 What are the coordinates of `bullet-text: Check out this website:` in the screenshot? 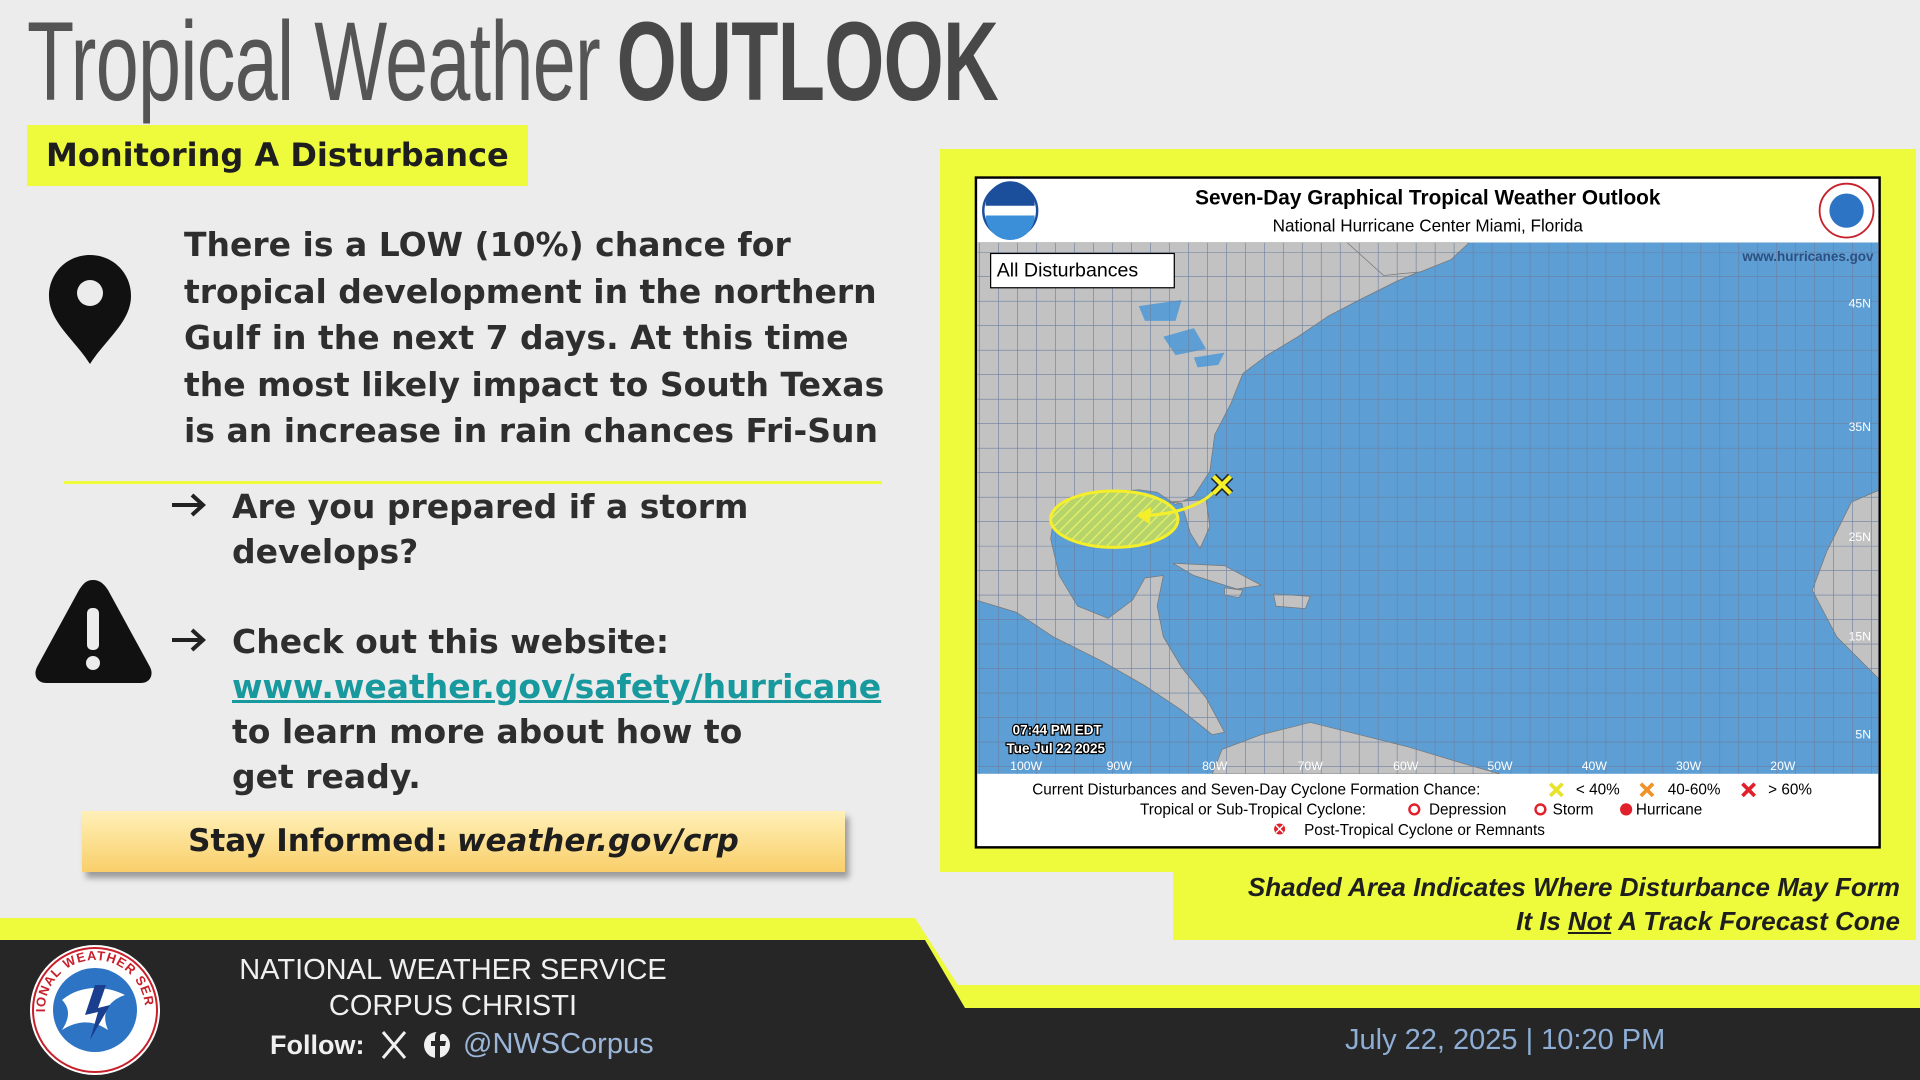 It's located at (451, 641).